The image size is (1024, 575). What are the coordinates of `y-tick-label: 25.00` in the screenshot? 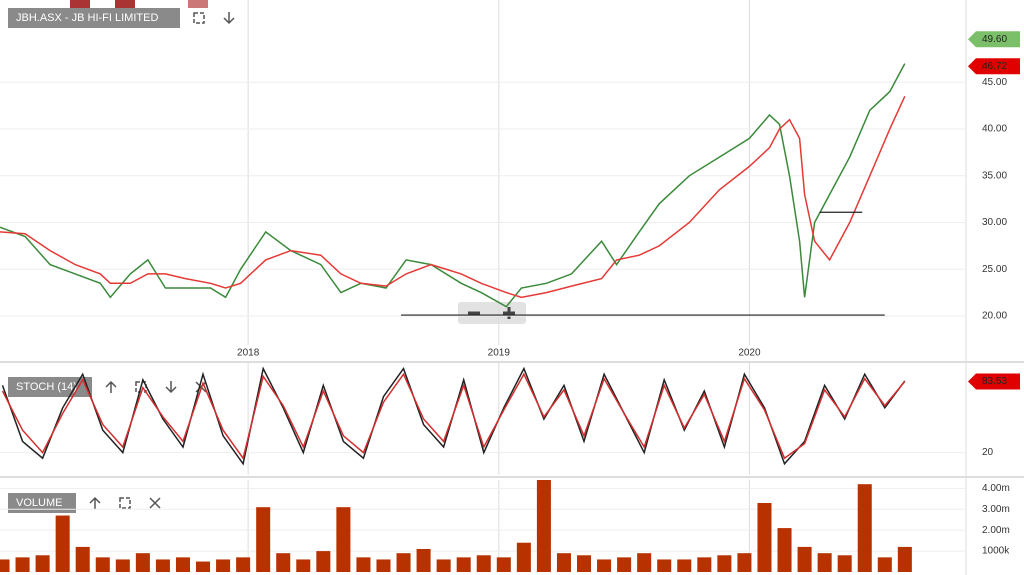 It's located at (994, 269).